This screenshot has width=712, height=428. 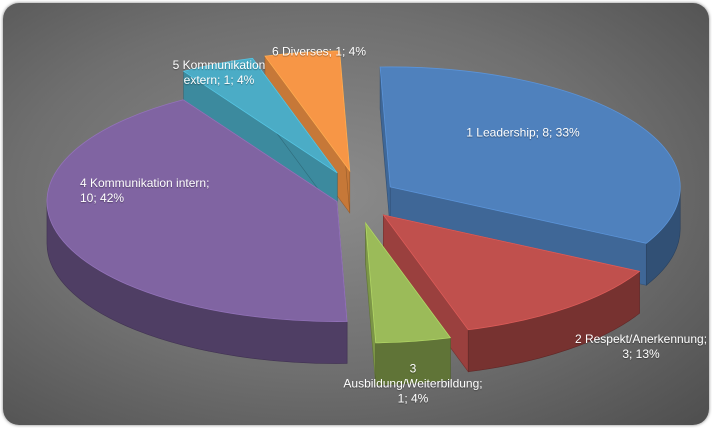 What do you see at coordinates (307, 111) in the screenshot?
I see `pie-slice-6-top` at bounding box center [307, 111].